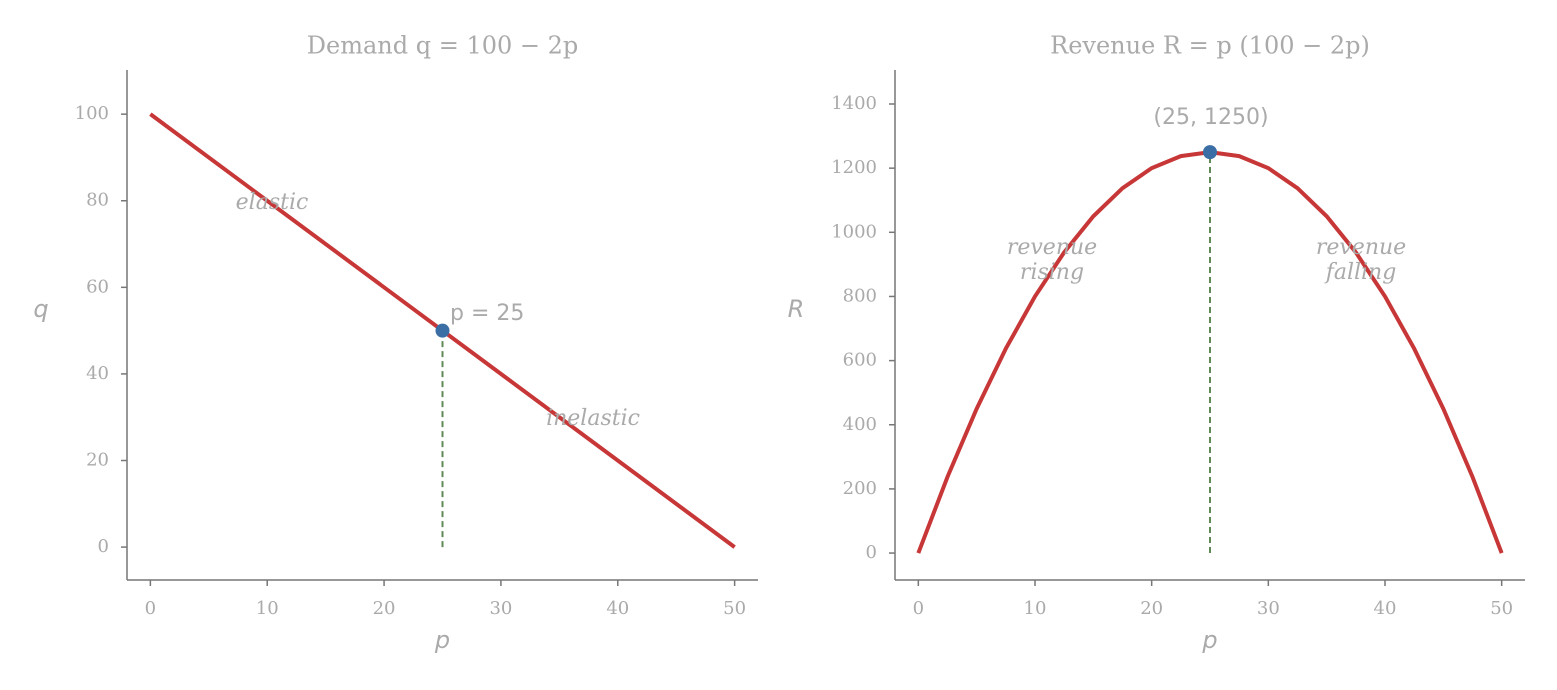 This screenshot has width=1557, height=690. What do you see at coordinates (92, 113) in the screenshot?
I see `y-tick-label: 100` at bounding box center [92, 113].